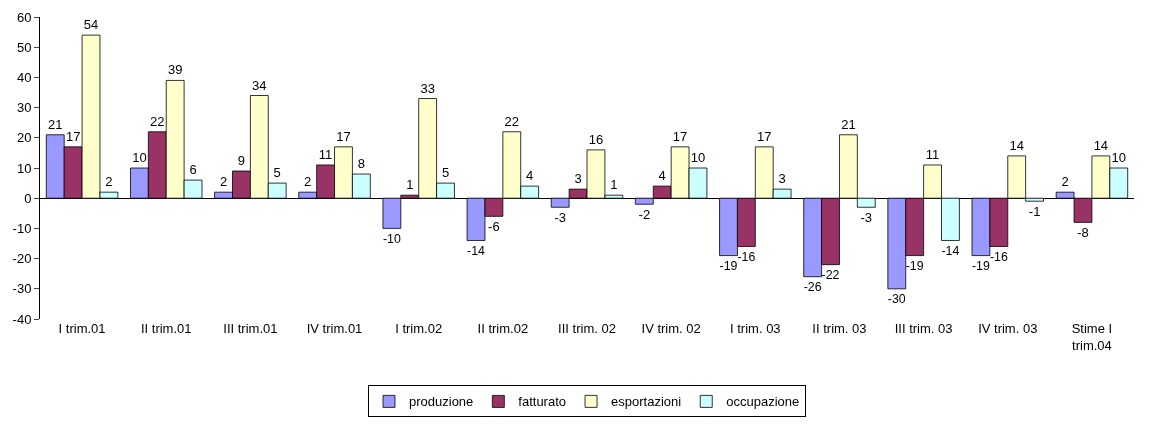  I want to click on x-tick-label: IV trim. 02, so click(671, 328).